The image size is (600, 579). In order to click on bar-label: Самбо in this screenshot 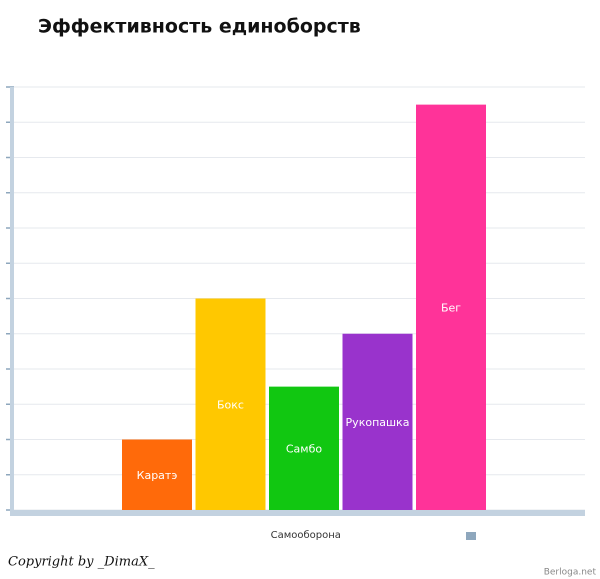, I will do `click(304, 448)`.